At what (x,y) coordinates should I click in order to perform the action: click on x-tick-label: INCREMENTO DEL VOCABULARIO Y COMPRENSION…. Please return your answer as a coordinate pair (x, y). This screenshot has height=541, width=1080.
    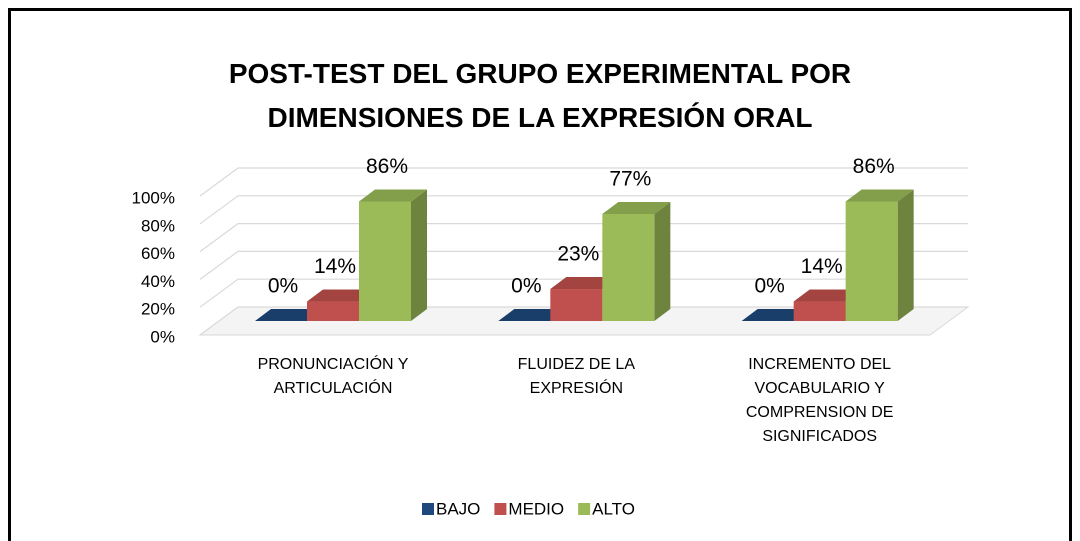
    Looking at the image, I should click on (819, 400).